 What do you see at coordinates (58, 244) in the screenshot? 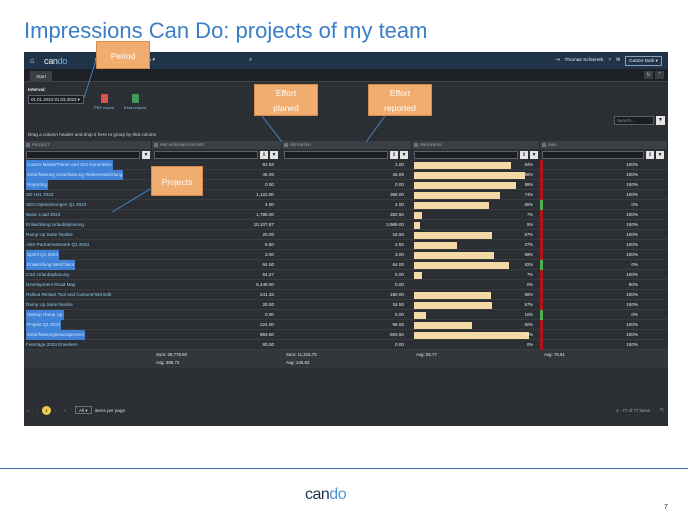
I see `project-link: ABS-Partnernetzwerk Q1 2023` at bounding box center [58, 244].